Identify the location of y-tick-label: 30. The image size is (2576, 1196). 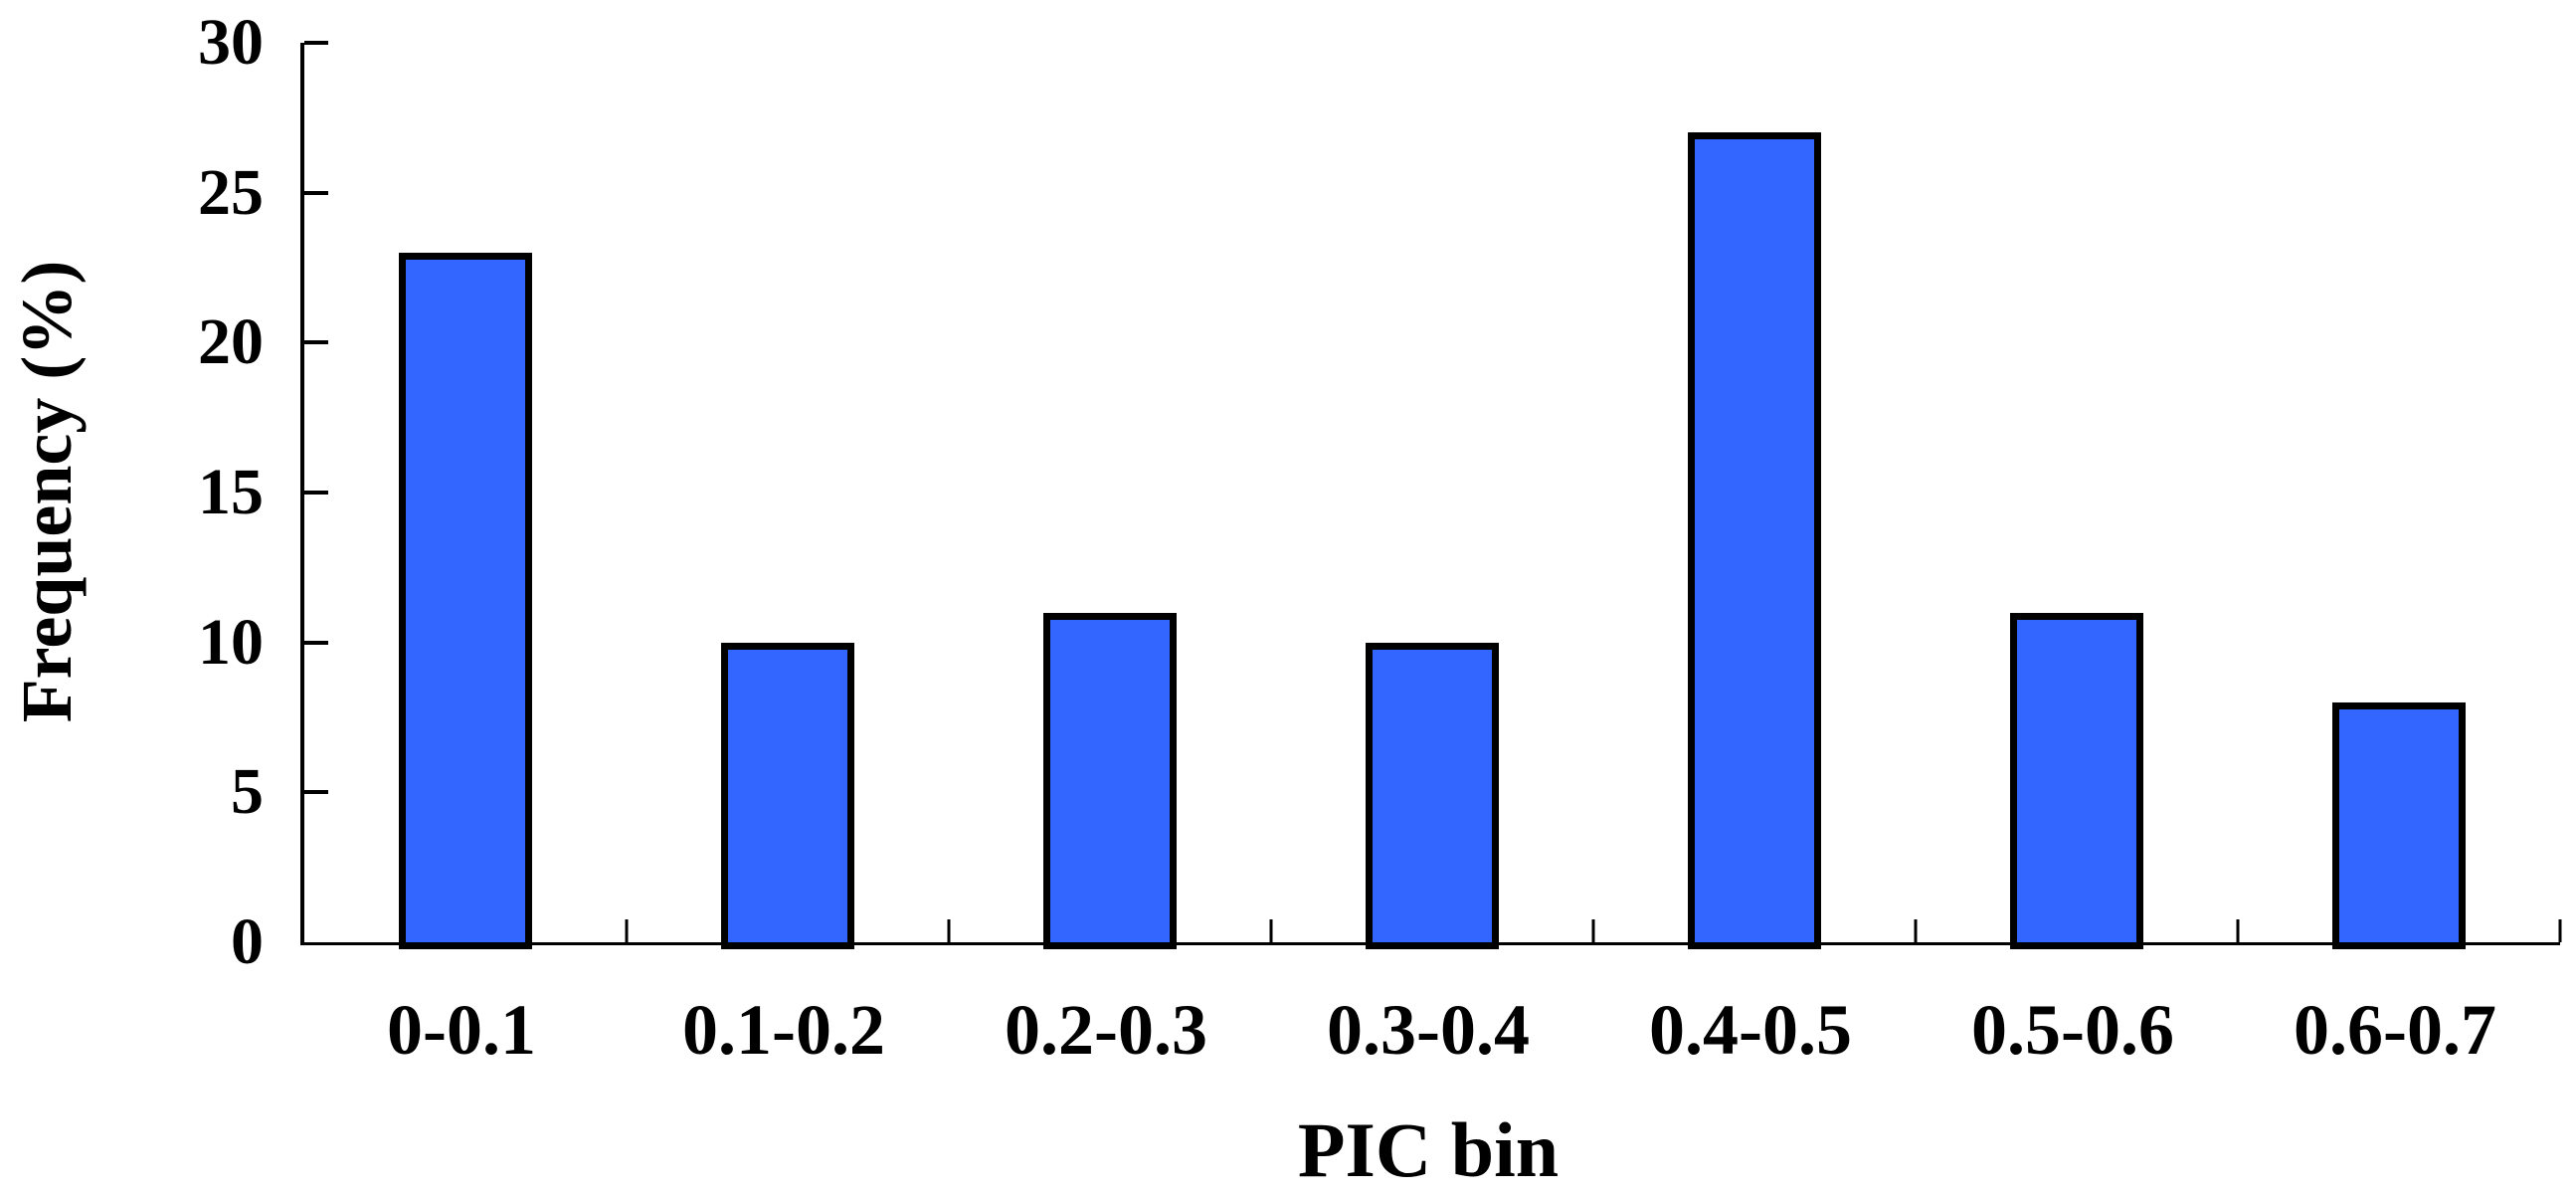
(231, 43).